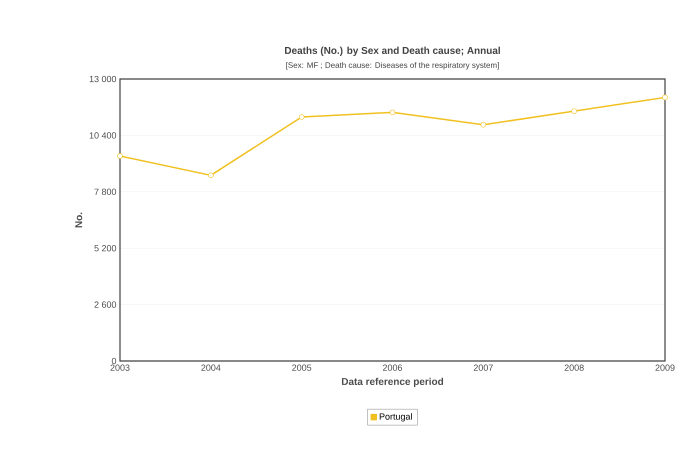 Image resolution: width=686 pixels, height=456 pixels. Describe the element at coordinates (393, 382) in the screenshot. I see `x-axis-title: Data reference period` at that location.